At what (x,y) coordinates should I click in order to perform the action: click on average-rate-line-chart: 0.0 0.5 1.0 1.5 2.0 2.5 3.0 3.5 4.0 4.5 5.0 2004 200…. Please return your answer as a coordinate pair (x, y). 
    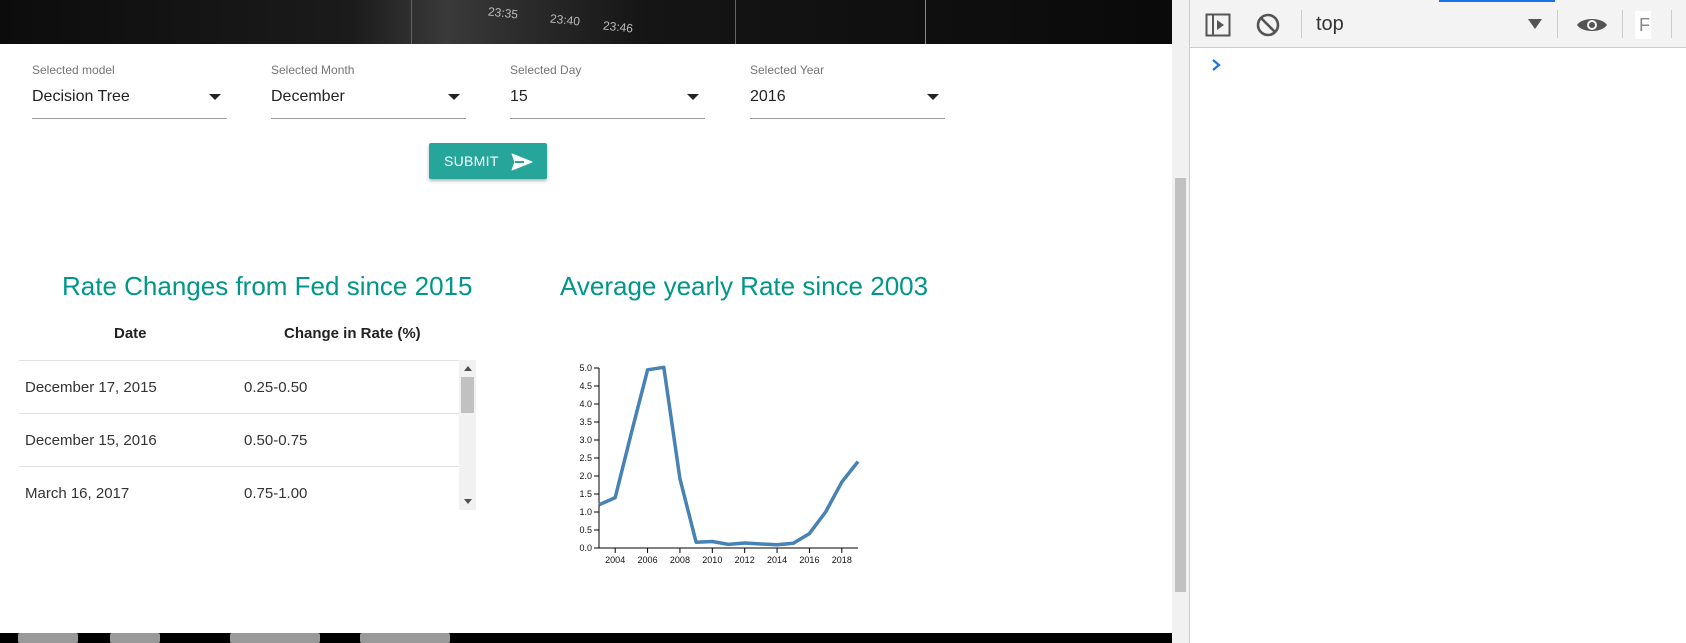
    Looking at the image, I should click on (719, 464).